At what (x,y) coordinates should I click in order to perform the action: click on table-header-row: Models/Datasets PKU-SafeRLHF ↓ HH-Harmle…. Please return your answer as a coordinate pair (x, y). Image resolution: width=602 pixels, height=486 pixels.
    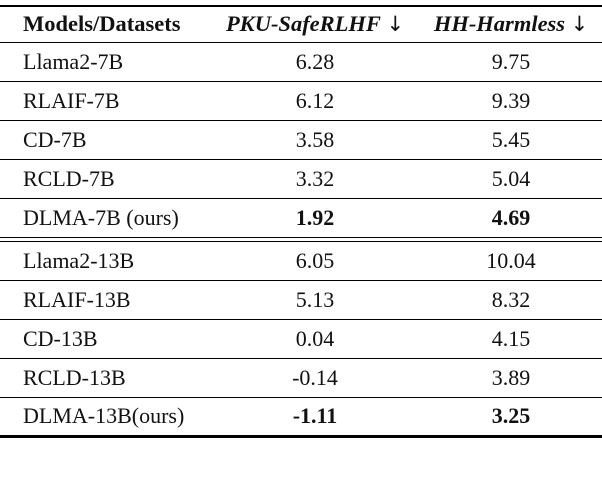
    Looking at the image, I should click on (301, 24).